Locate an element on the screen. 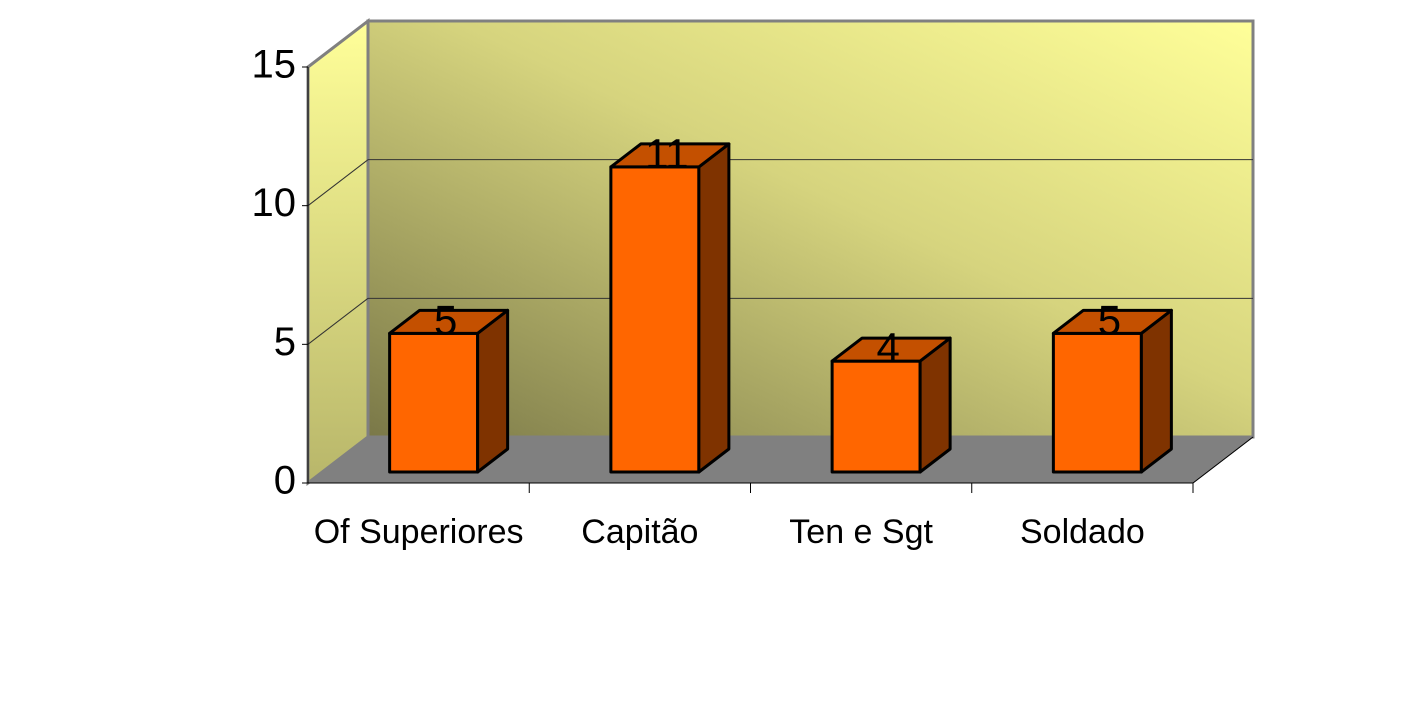 The image size is (1413, 707). y-tick-label: 0 is located at coordinates (285, 481).